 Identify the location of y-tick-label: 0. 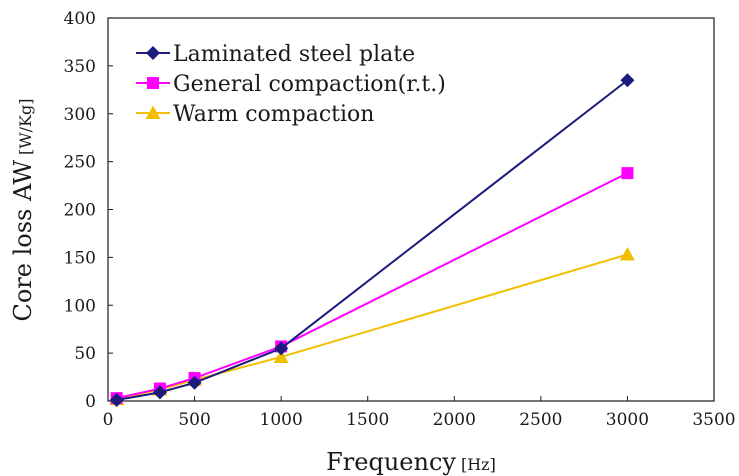
(90, 402).